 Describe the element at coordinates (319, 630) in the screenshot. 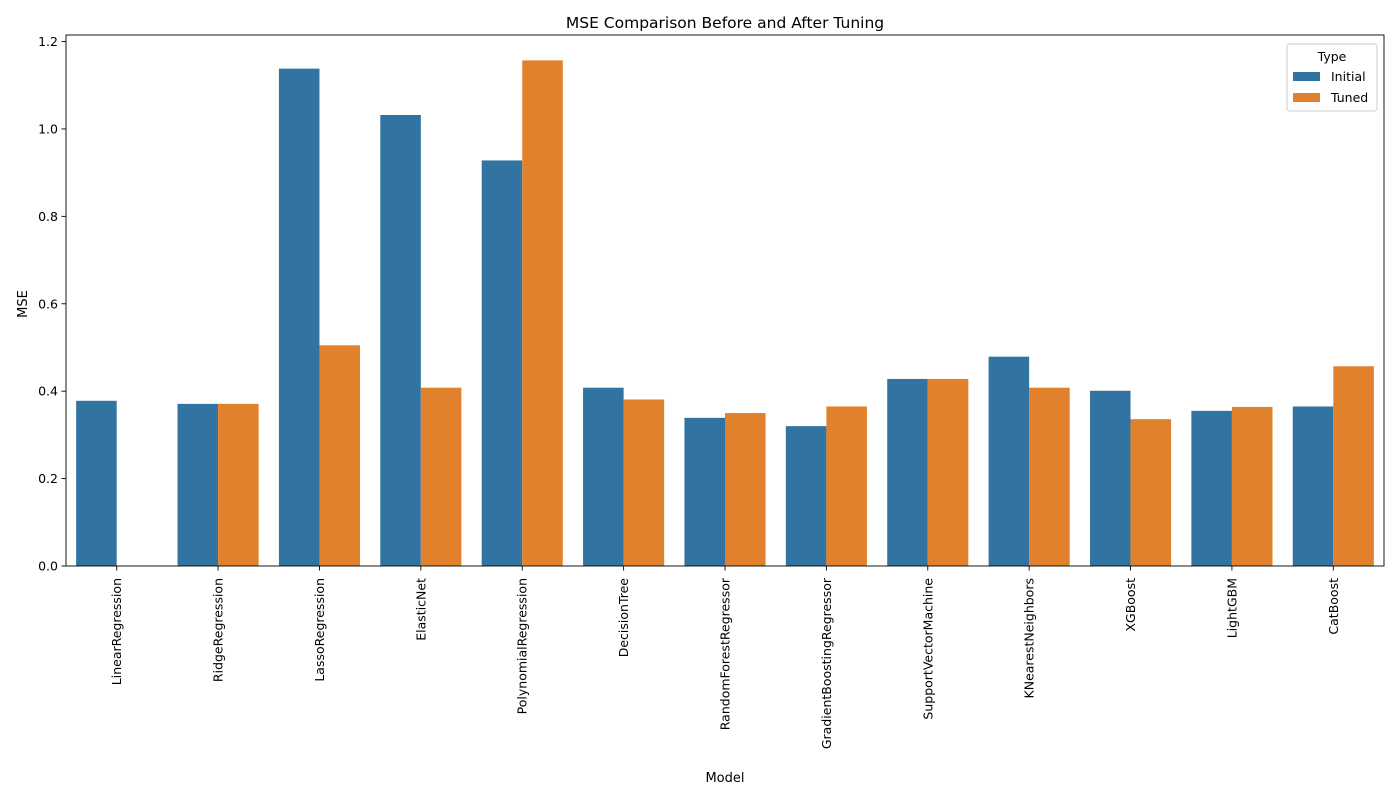

I see `x-tick-label: LassoRegression` at that location.